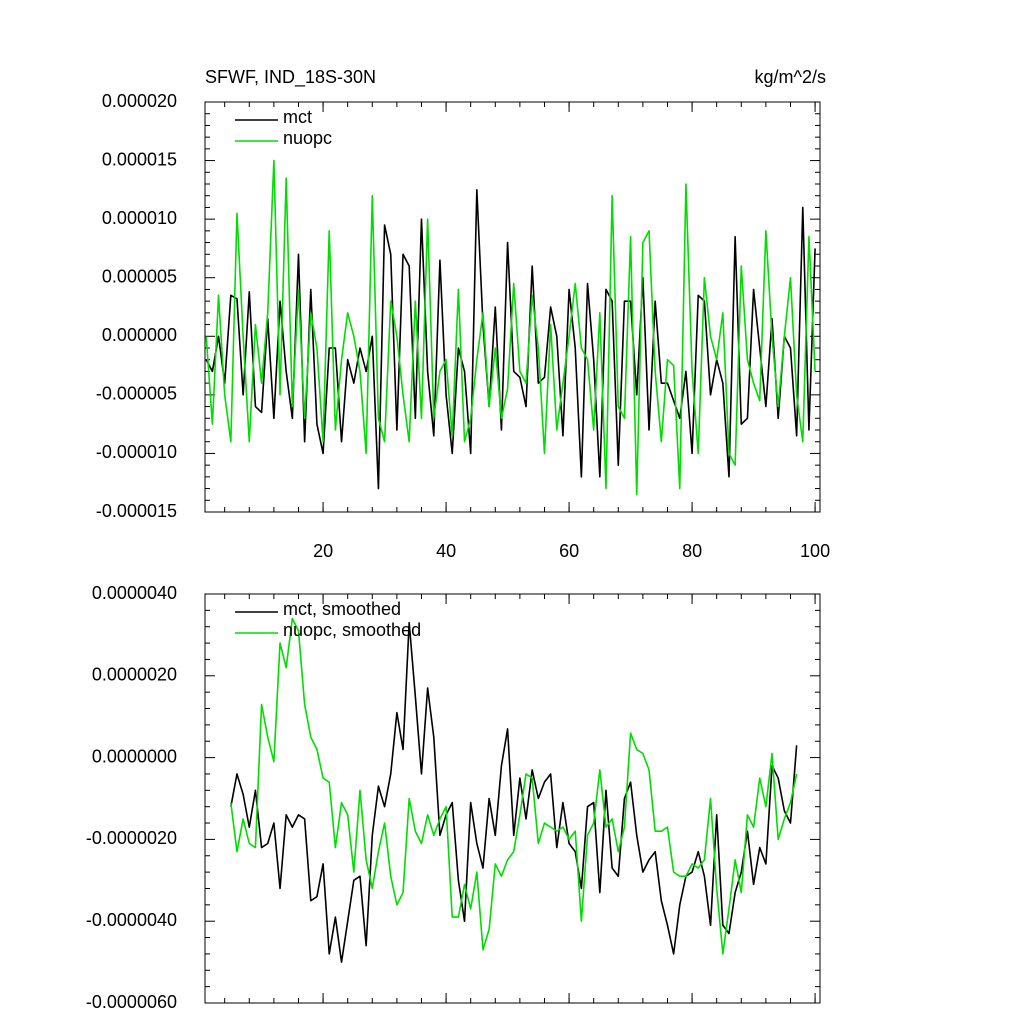  I want to click on legend-label: nuopc, so click(307, 138).